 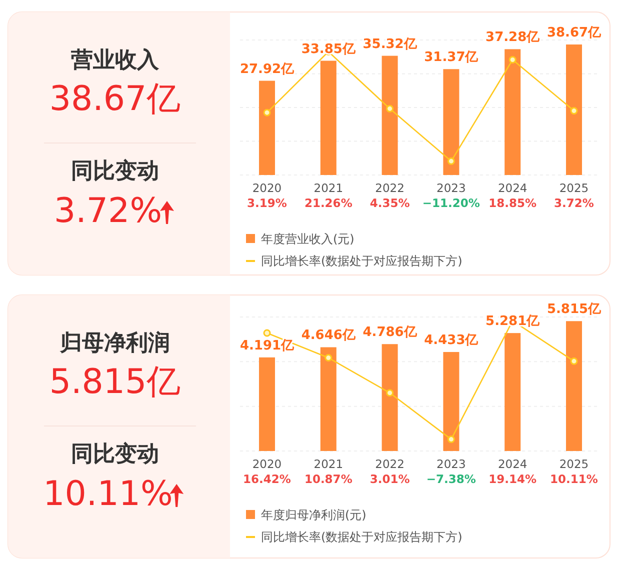 I want to click on legend-label: 年度营业收入(元), so click(x=307, y=239).